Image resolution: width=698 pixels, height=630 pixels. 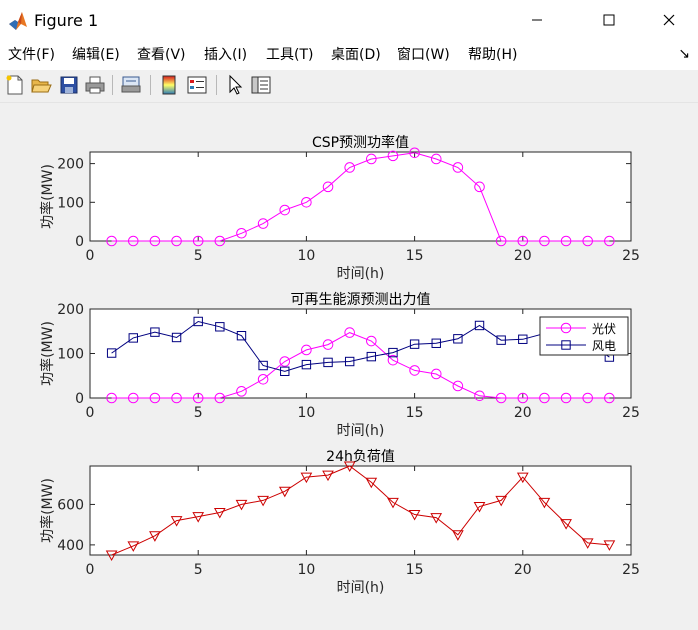 What do you see at coordinates (415, 256) in the screenshot?
I see `x-tick-label: 15` at bounding box center [415, 256].